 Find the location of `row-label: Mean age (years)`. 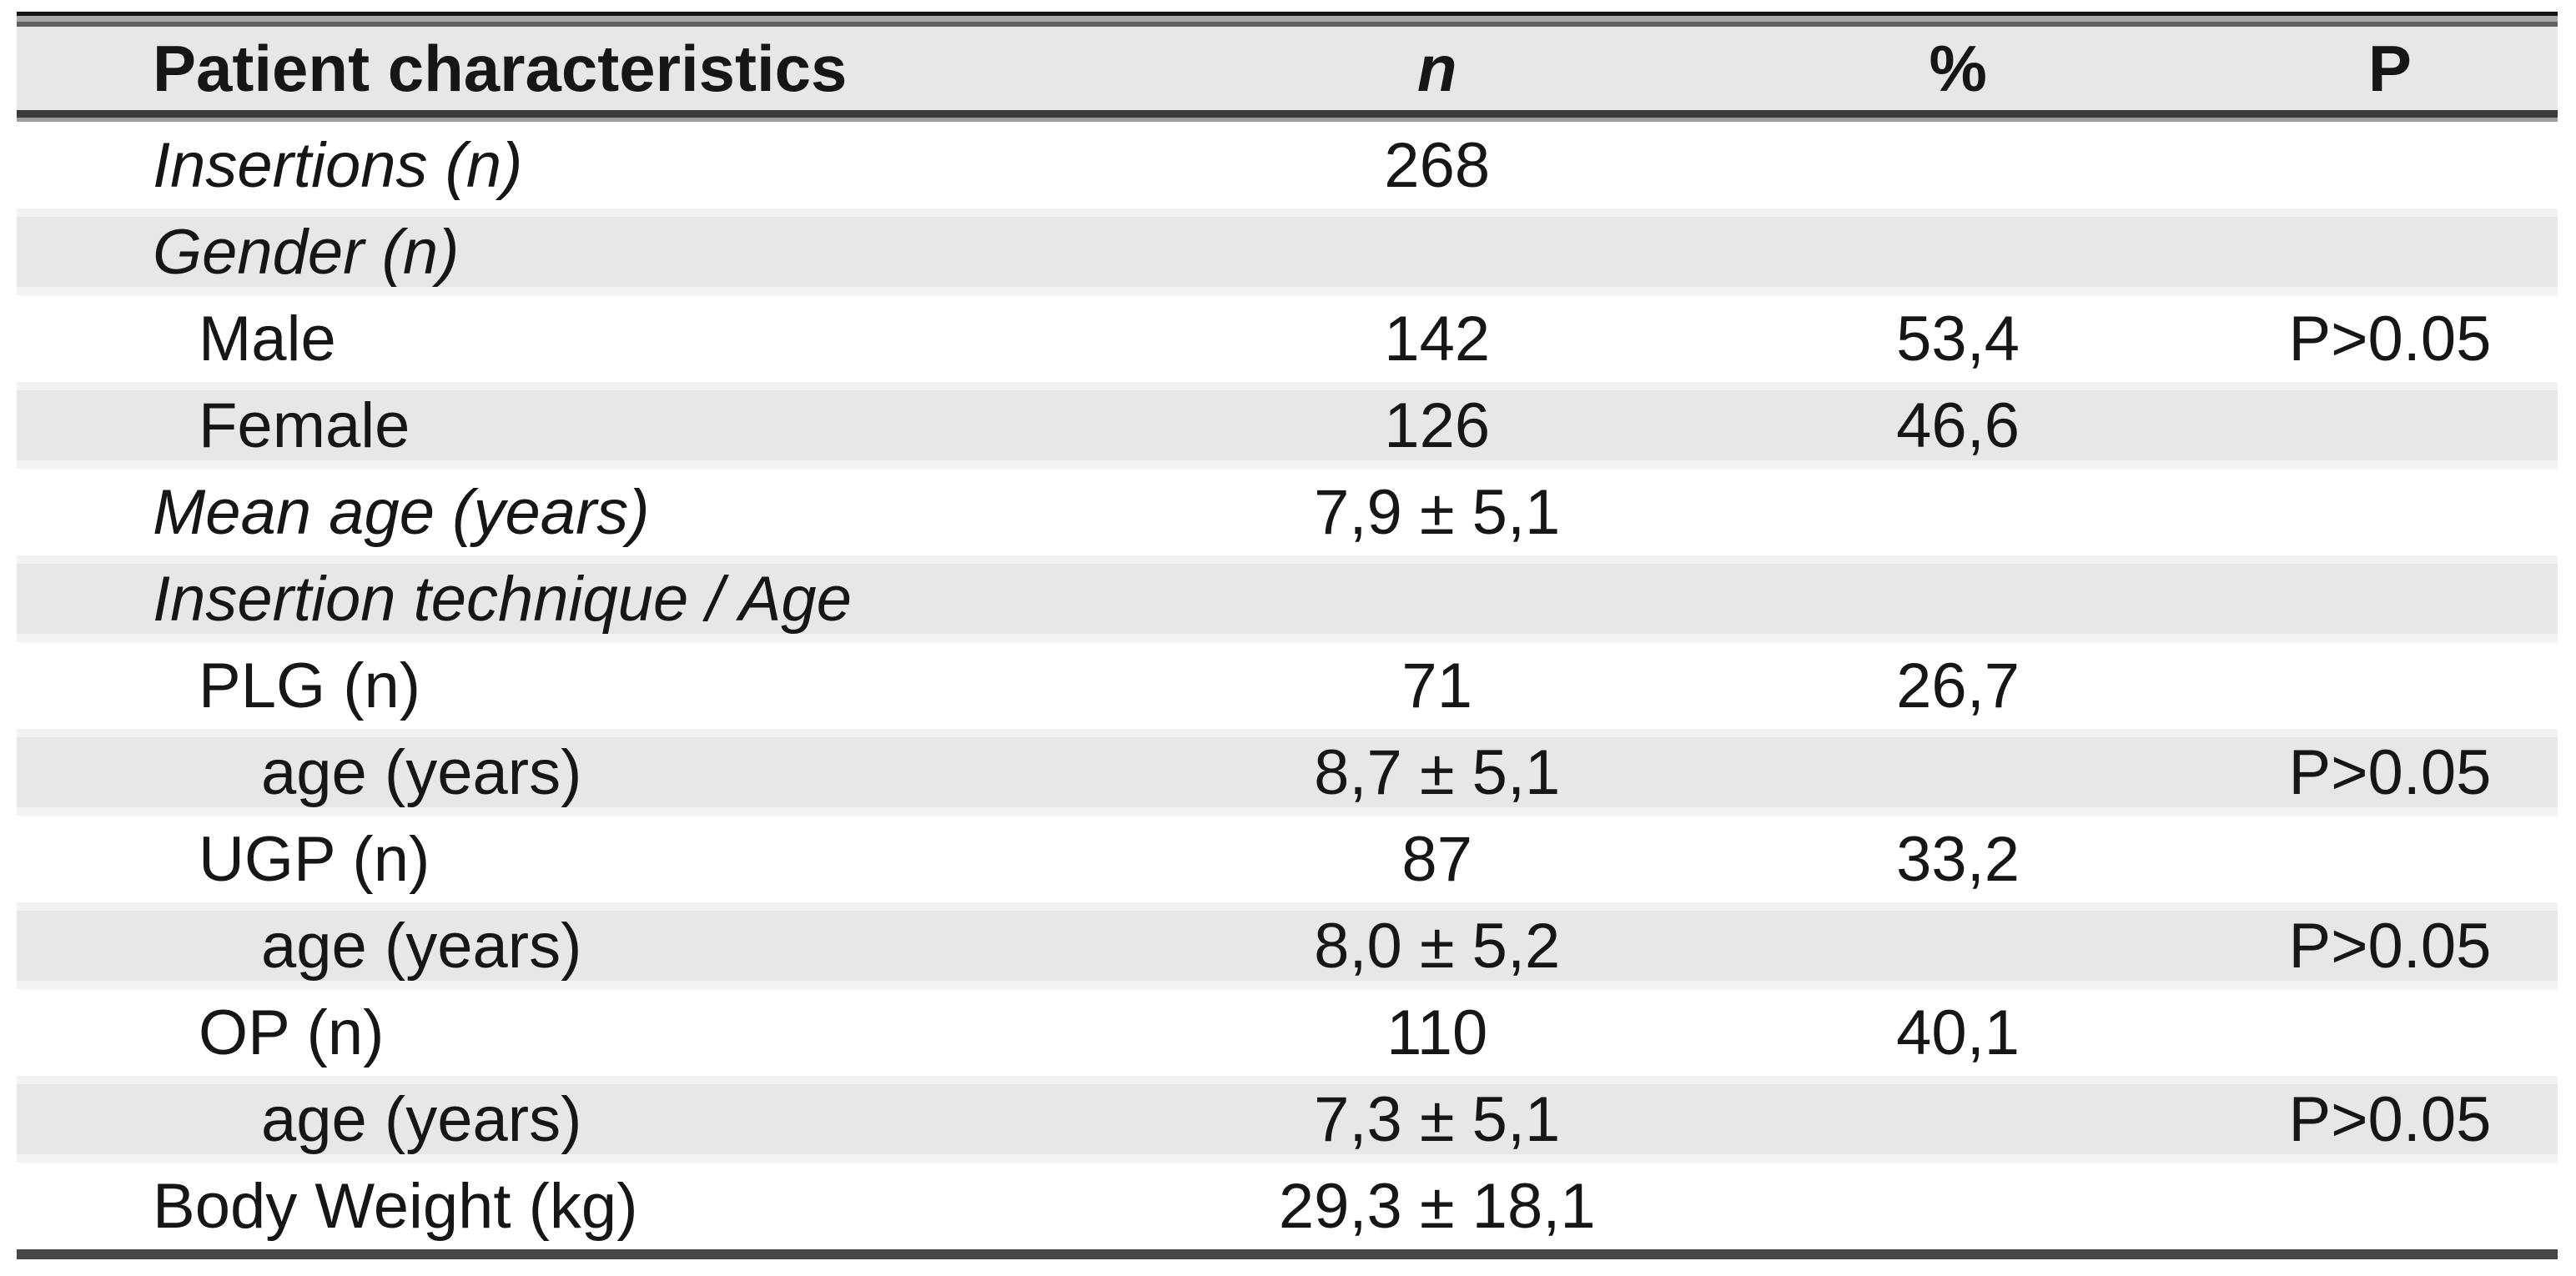

row-label: Mean age (years) is located at coordinates (401, 512).